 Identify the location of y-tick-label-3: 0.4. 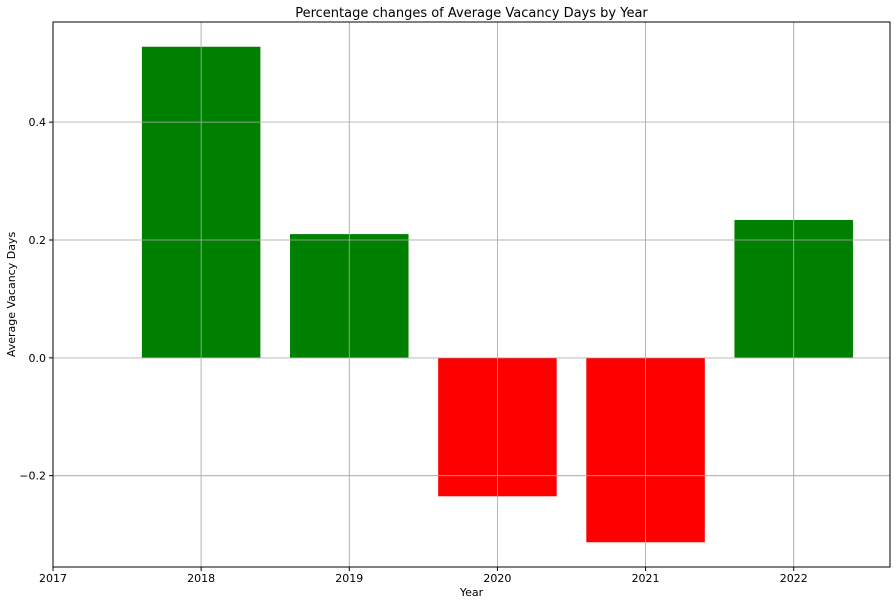
(38, 122).